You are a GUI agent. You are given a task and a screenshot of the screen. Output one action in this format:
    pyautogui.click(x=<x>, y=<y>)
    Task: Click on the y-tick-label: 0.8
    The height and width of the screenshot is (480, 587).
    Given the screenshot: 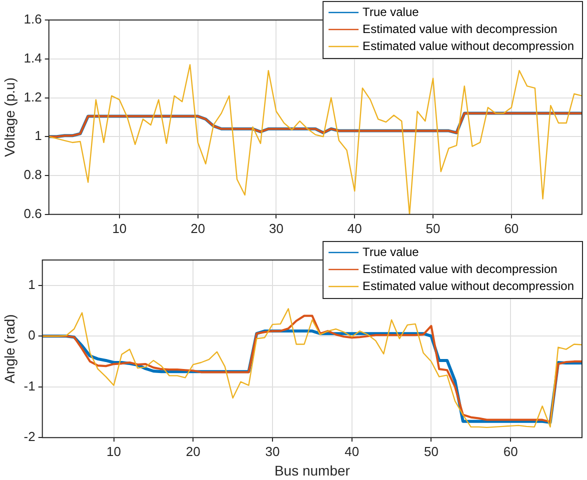 What is the action you would take?
    pyautogui.click(x=33, y=174)
    